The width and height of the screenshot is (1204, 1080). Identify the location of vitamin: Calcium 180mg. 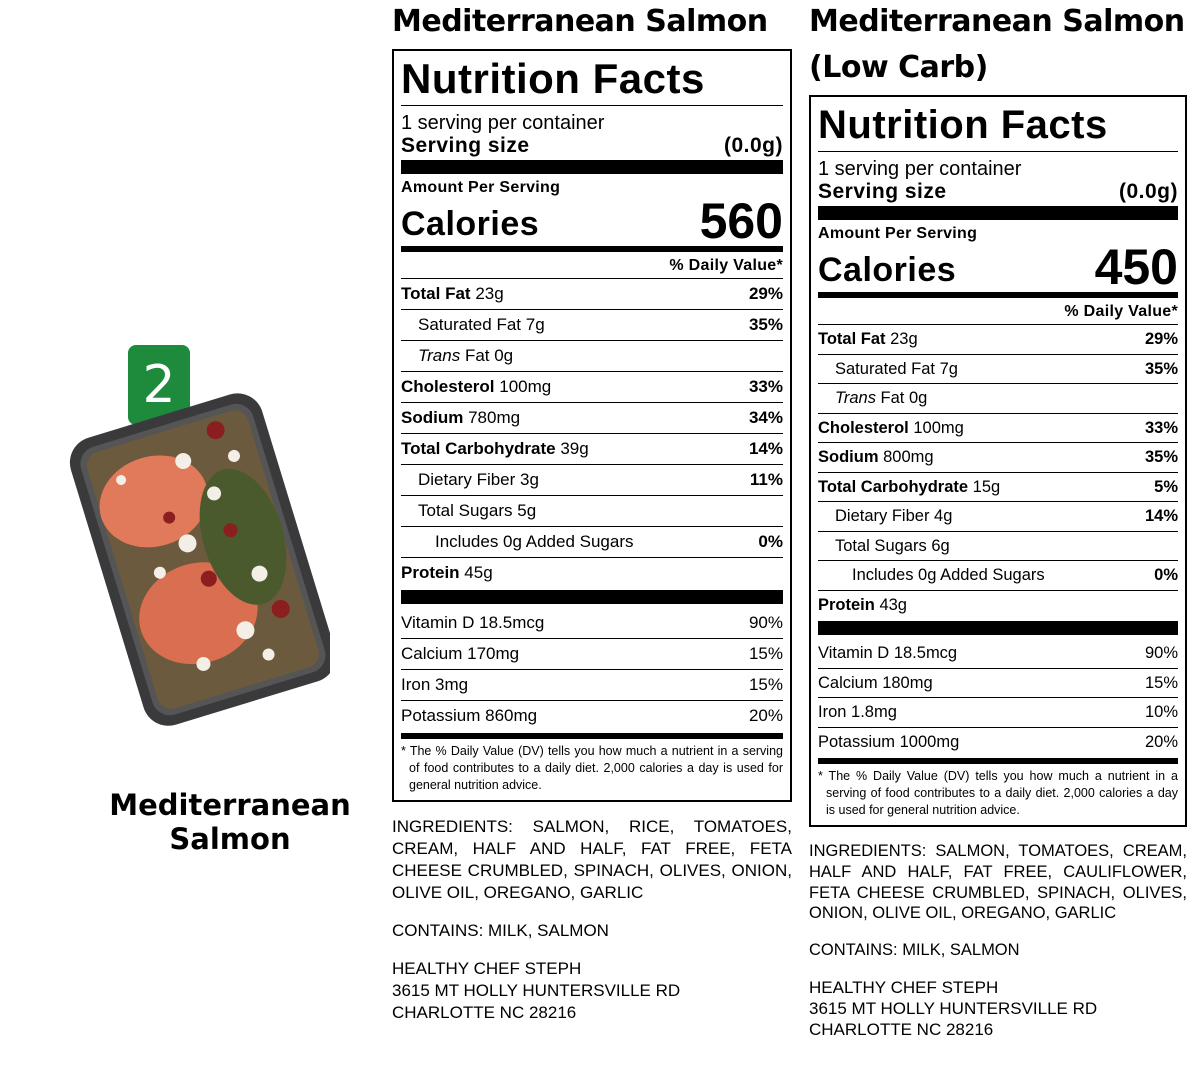
(875, 683).